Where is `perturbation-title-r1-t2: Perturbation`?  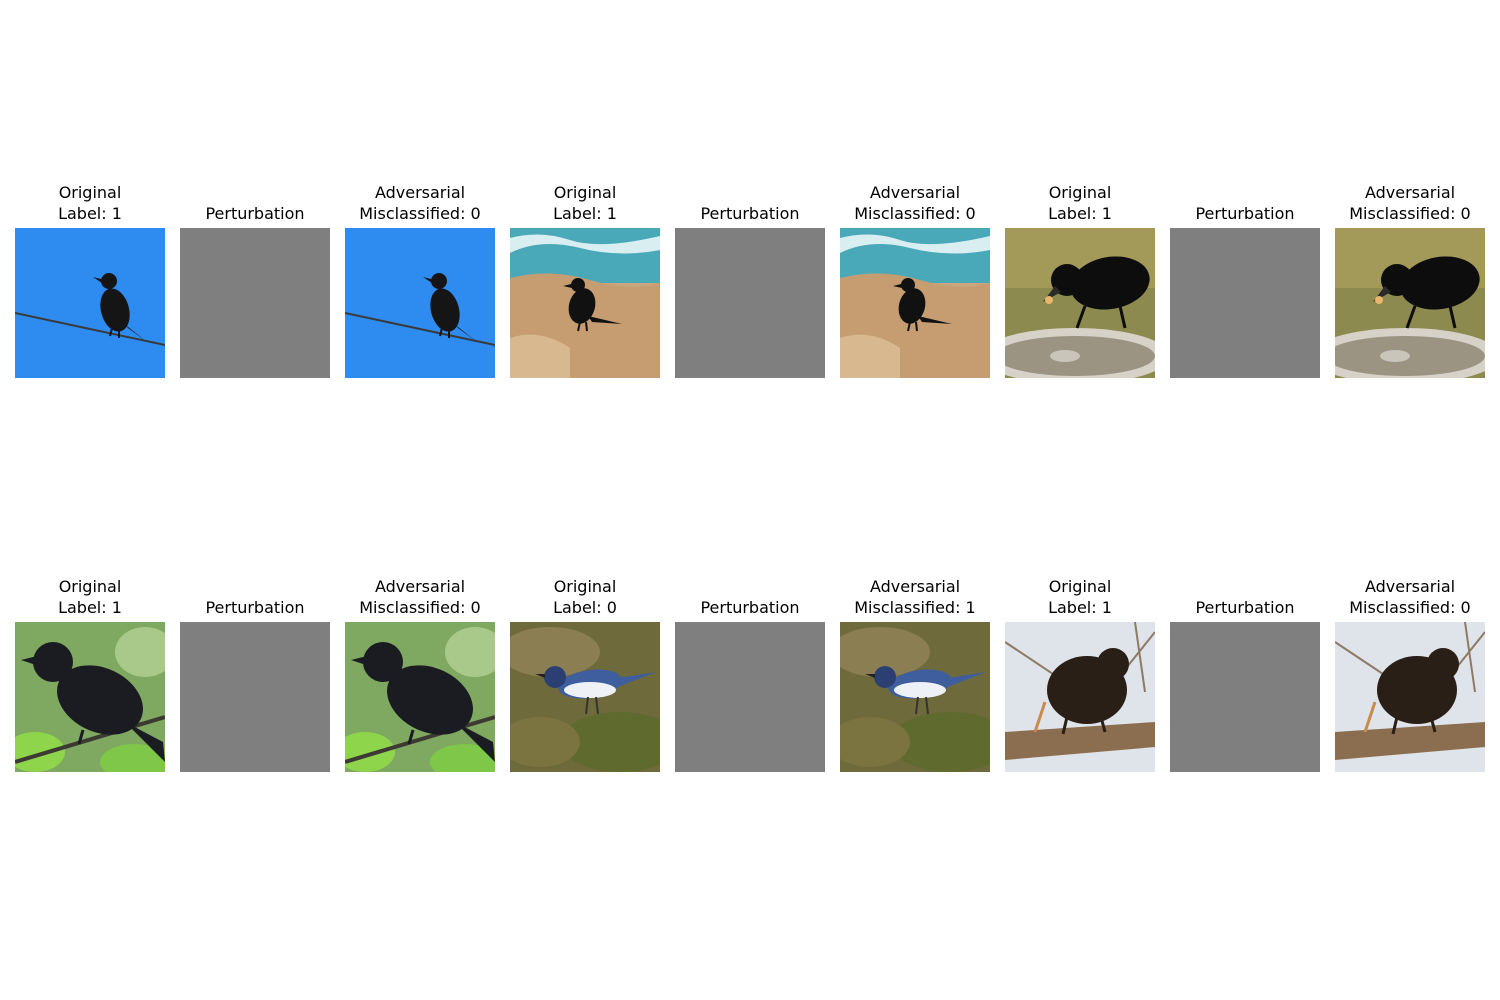 perturbation-title-r1-t2: Perturbation is located at coordinates (1245, 607).